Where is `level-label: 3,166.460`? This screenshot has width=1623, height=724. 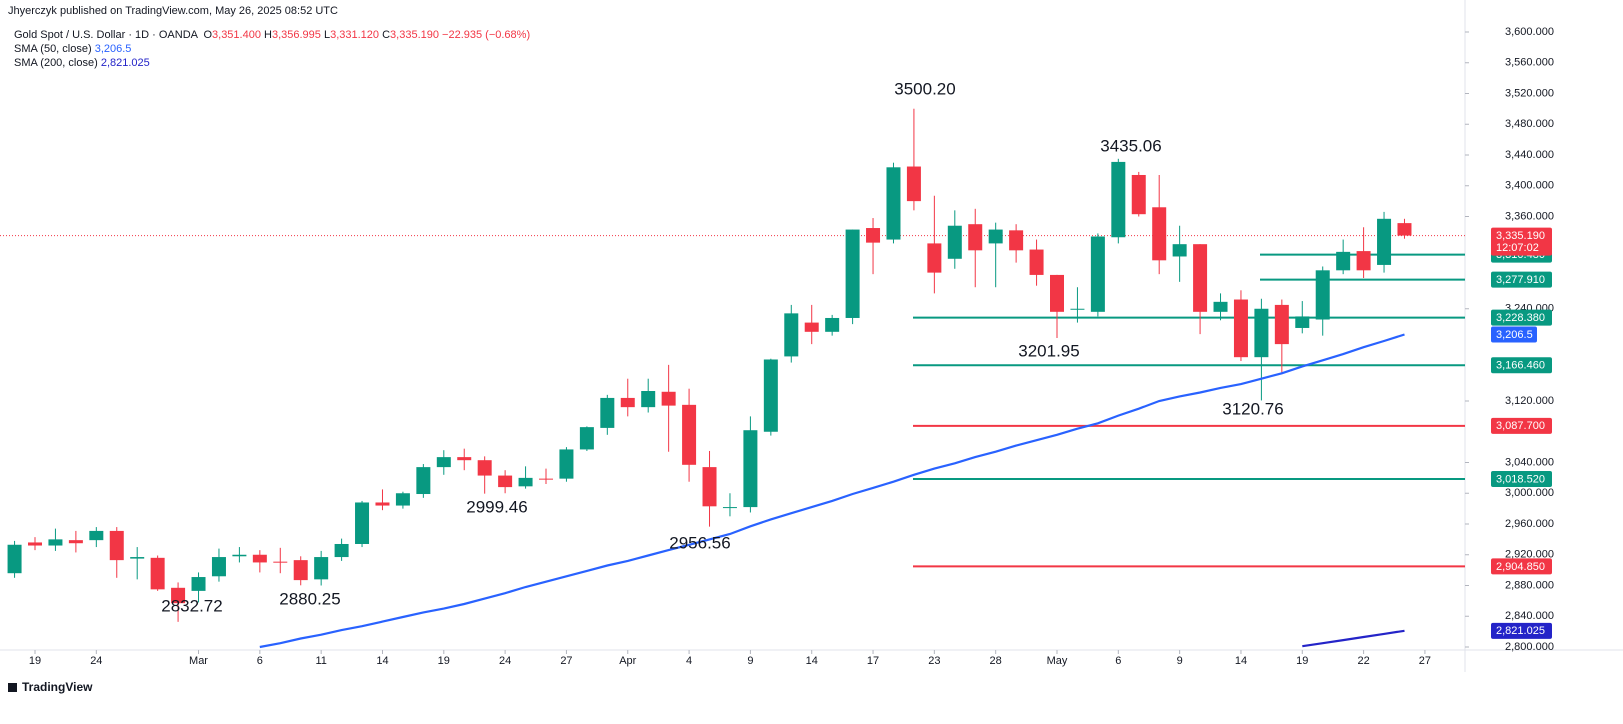 level-label: 3,166.460 is located at coordinates (1520, 366).